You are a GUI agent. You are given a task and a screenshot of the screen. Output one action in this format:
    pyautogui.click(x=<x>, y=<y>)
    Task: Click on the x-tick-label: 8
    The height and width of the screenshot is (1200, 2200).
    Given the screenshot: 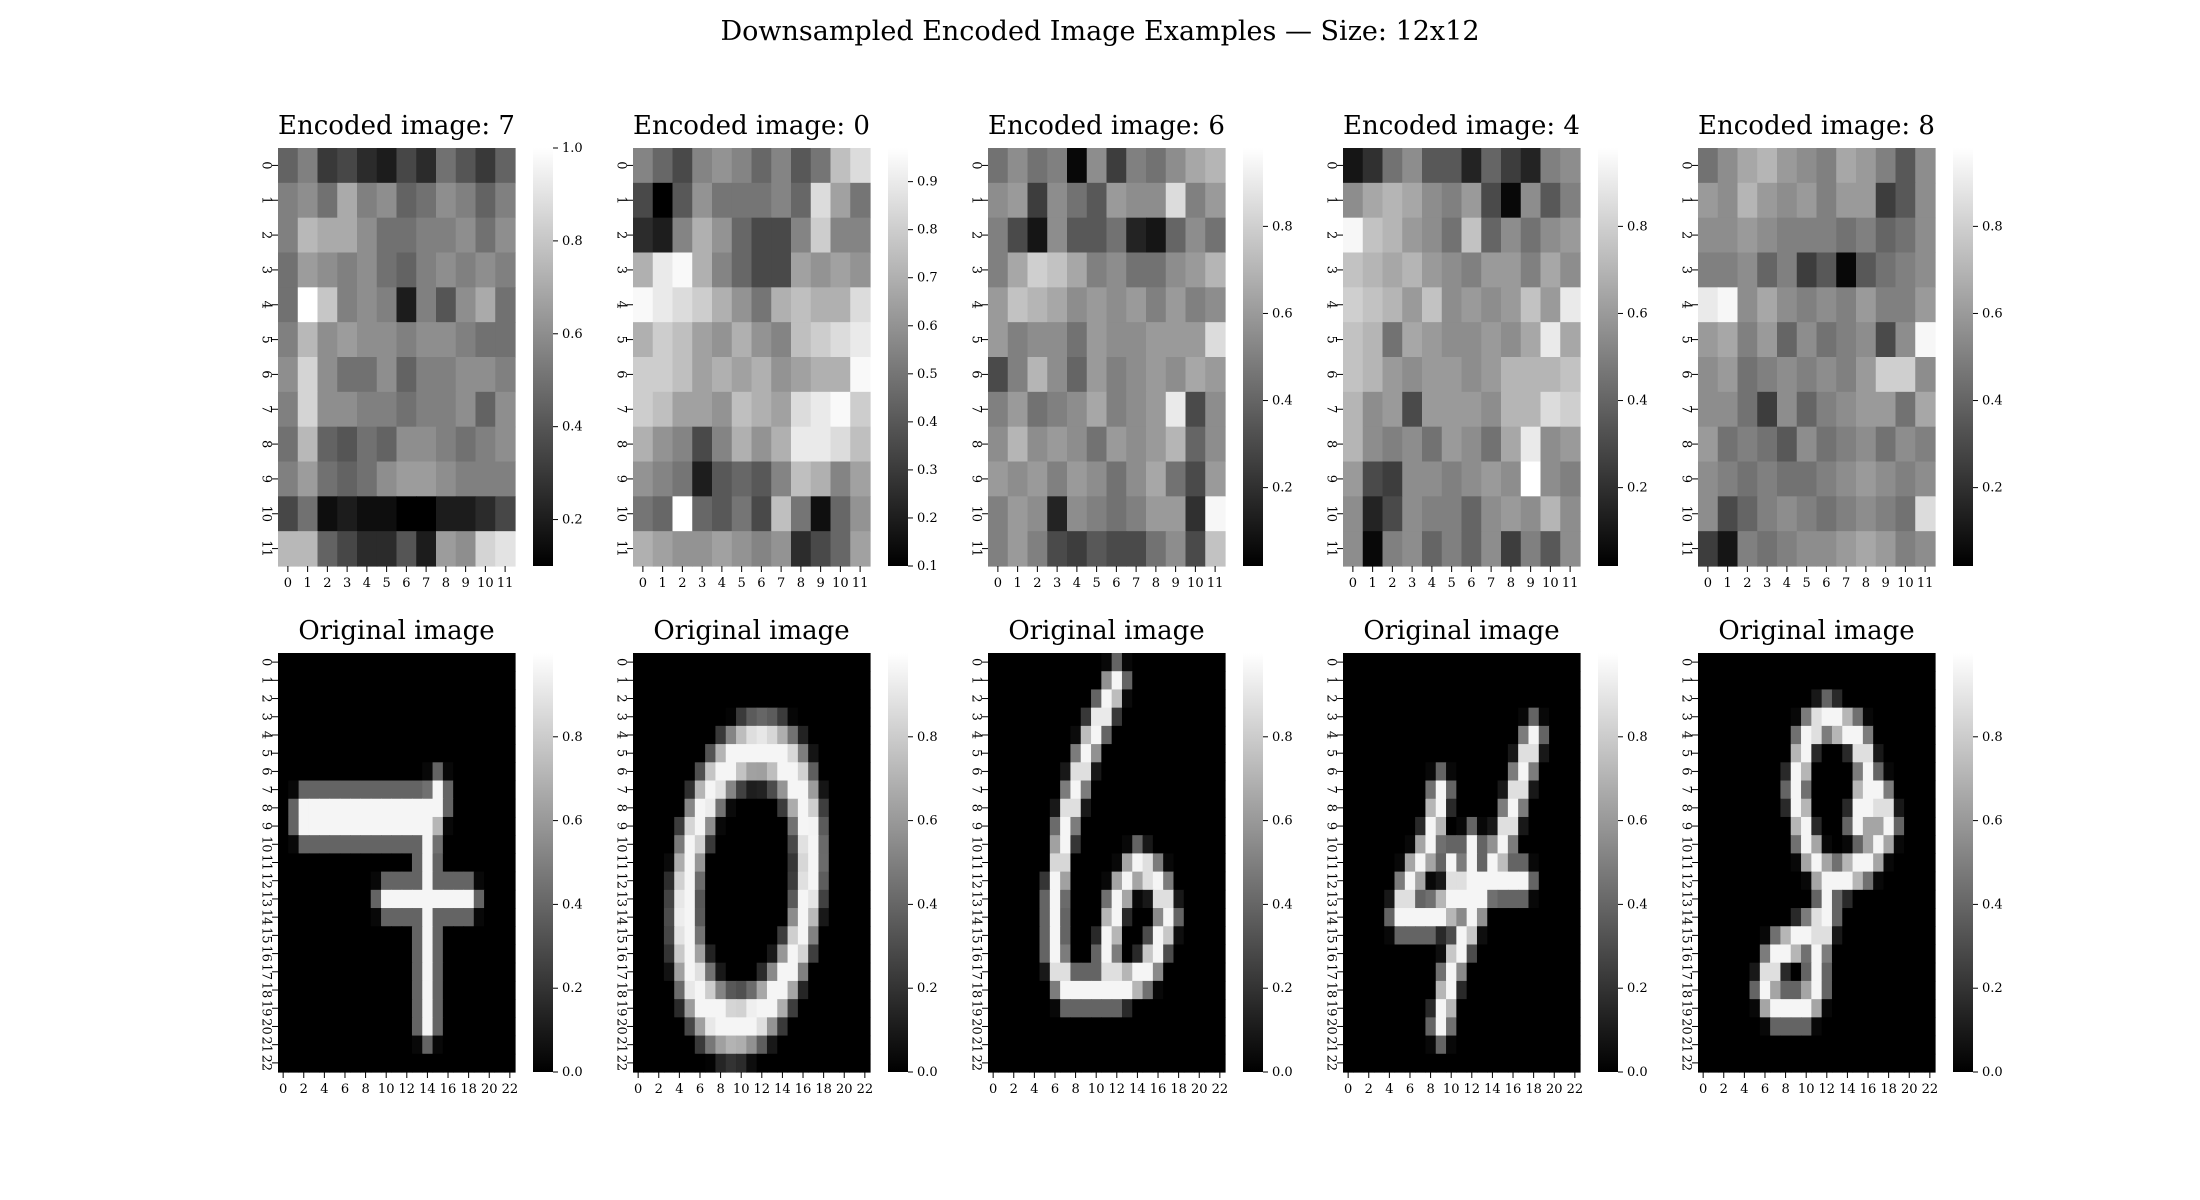 What is the action you would take?
    pyautogui.click(x=1430, y=1089)
    